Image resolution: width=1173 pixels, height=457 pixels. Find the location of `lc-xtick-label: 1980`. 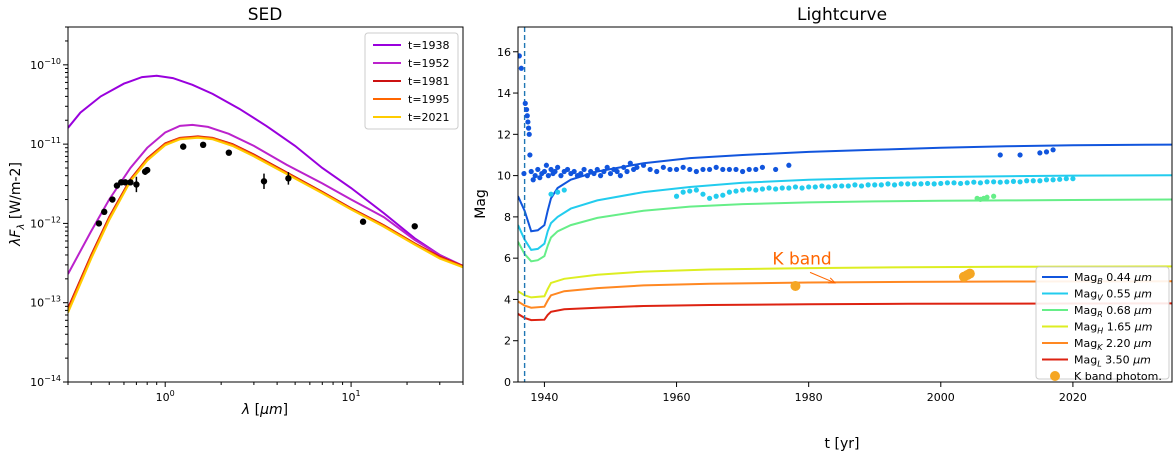

lc-xtick-label: 1980 is located at coordinates (809, 397).